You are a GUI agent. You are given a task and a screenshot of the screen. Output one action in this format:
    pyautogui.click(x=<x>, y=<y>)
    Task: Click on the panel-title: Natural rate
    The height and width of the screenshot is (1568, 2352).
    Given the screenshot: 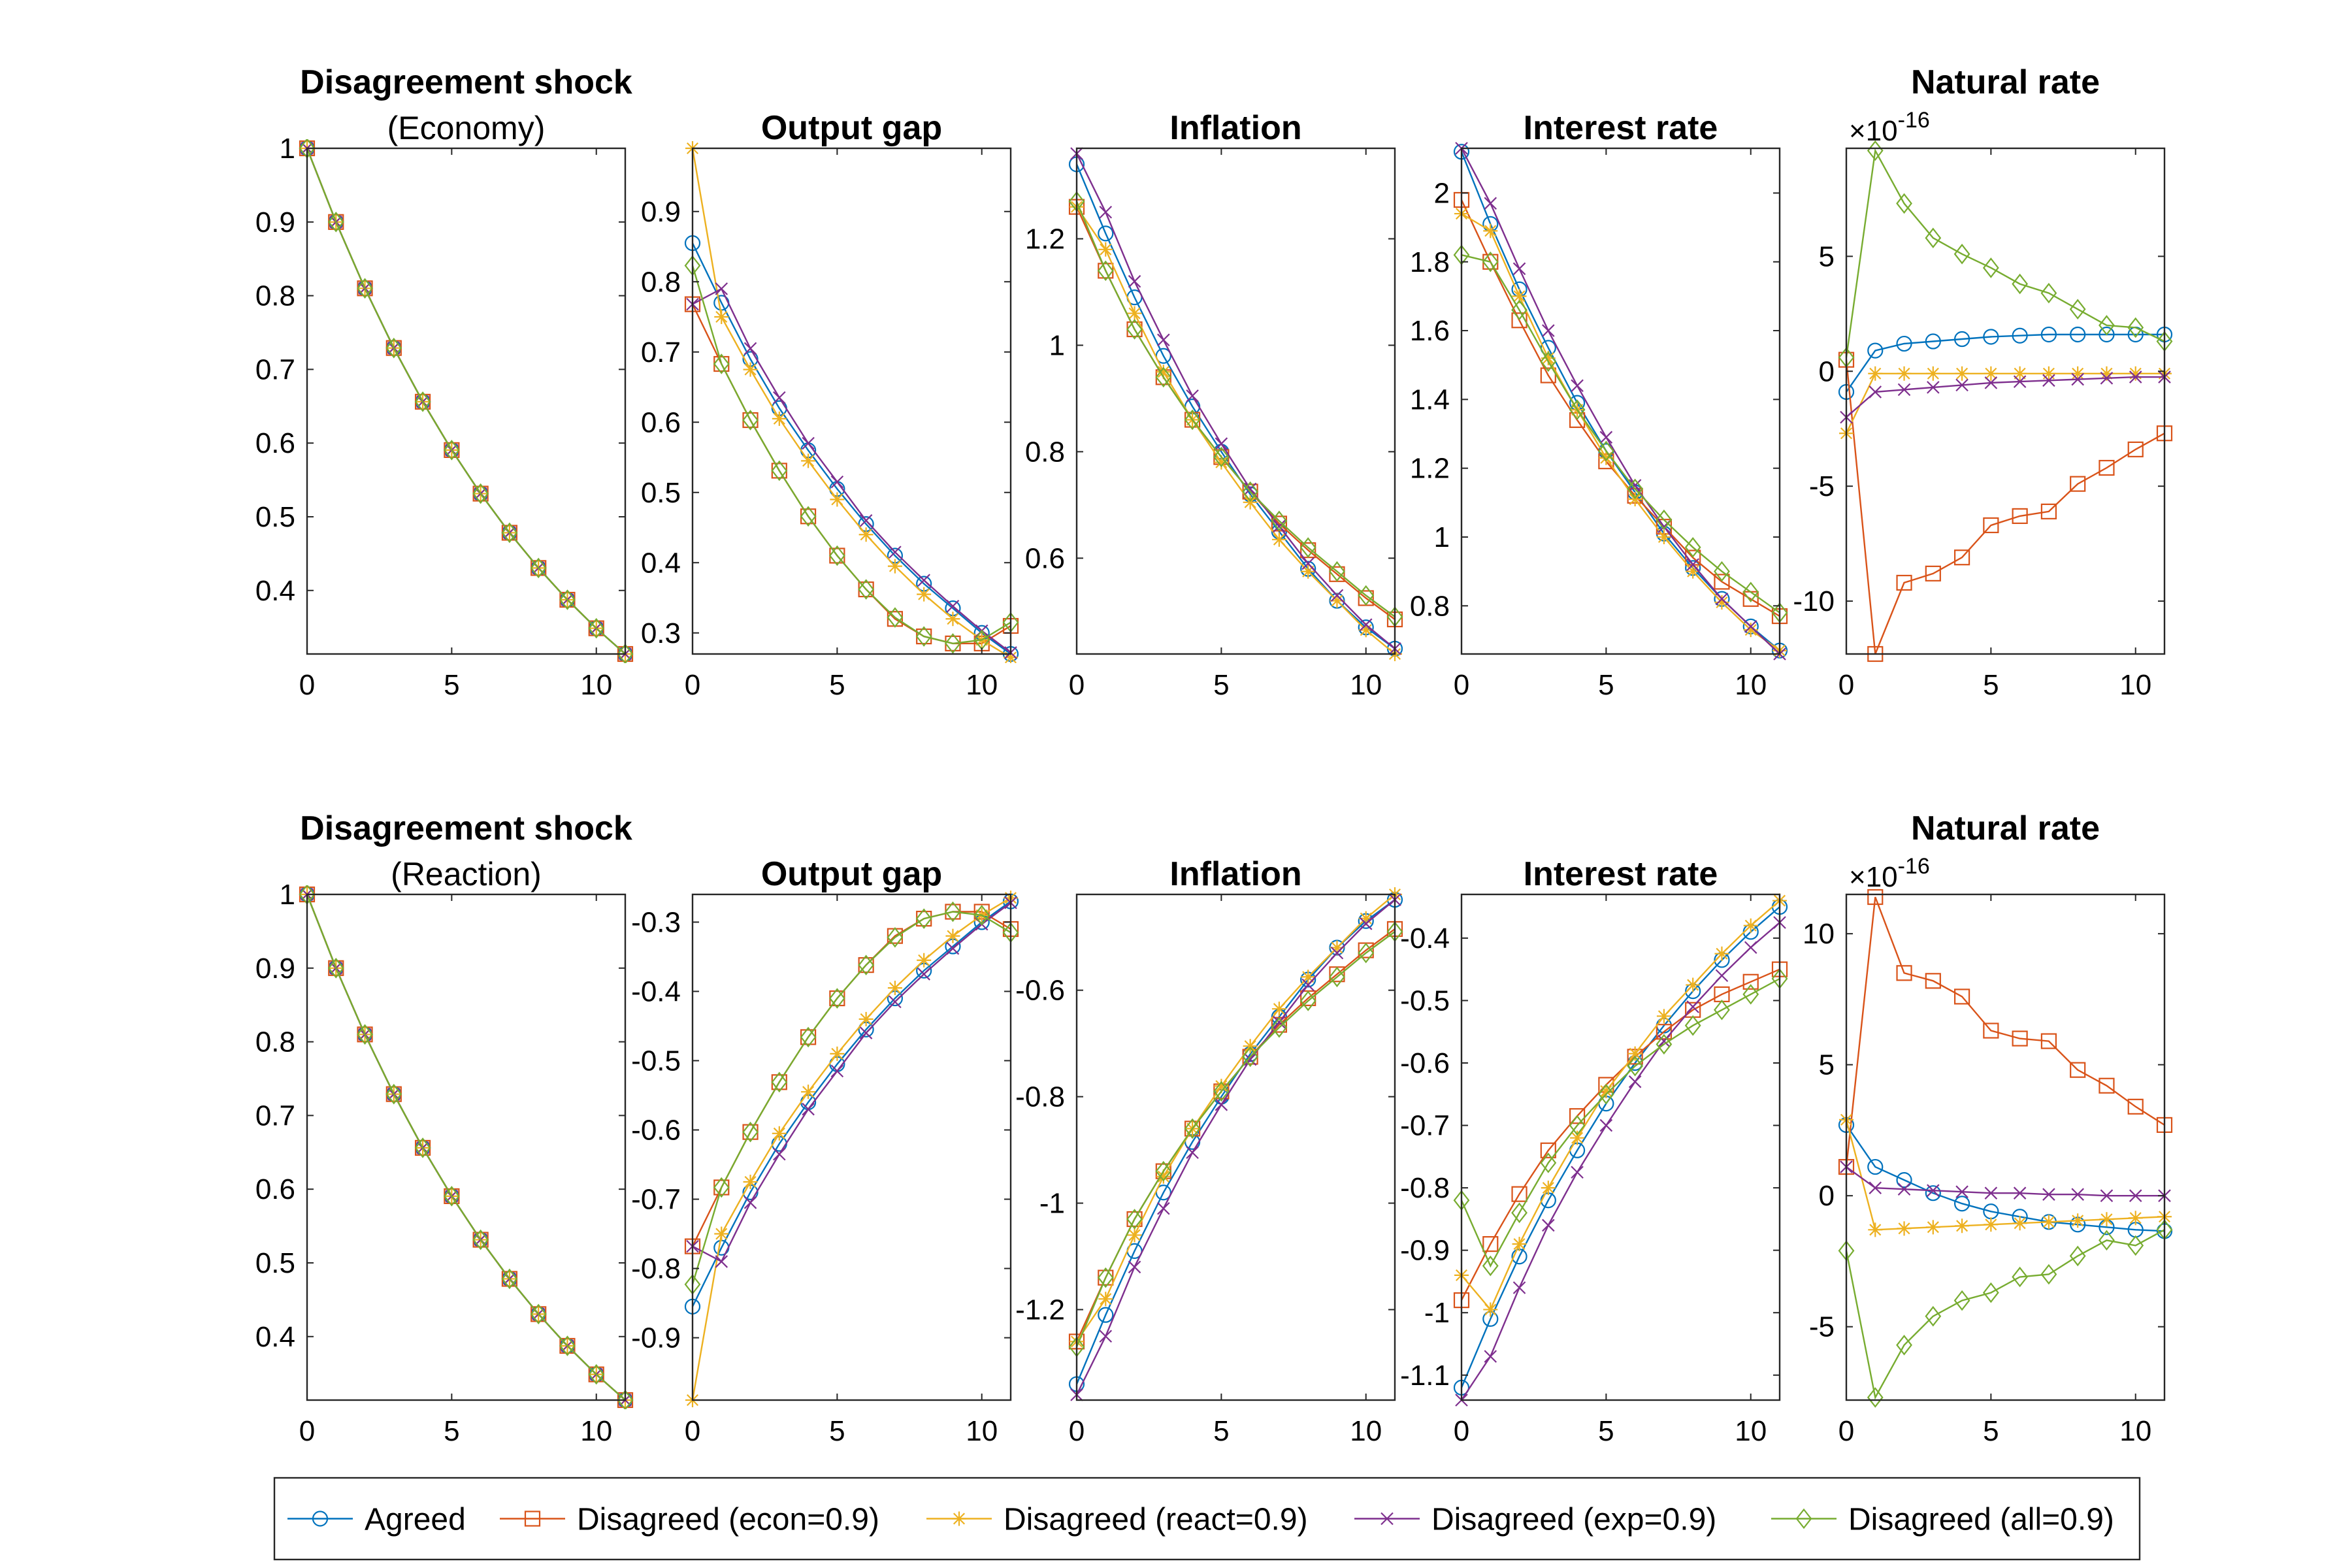 What is the action you would take?
    pyautogui.click(x=2005, y=82)
    